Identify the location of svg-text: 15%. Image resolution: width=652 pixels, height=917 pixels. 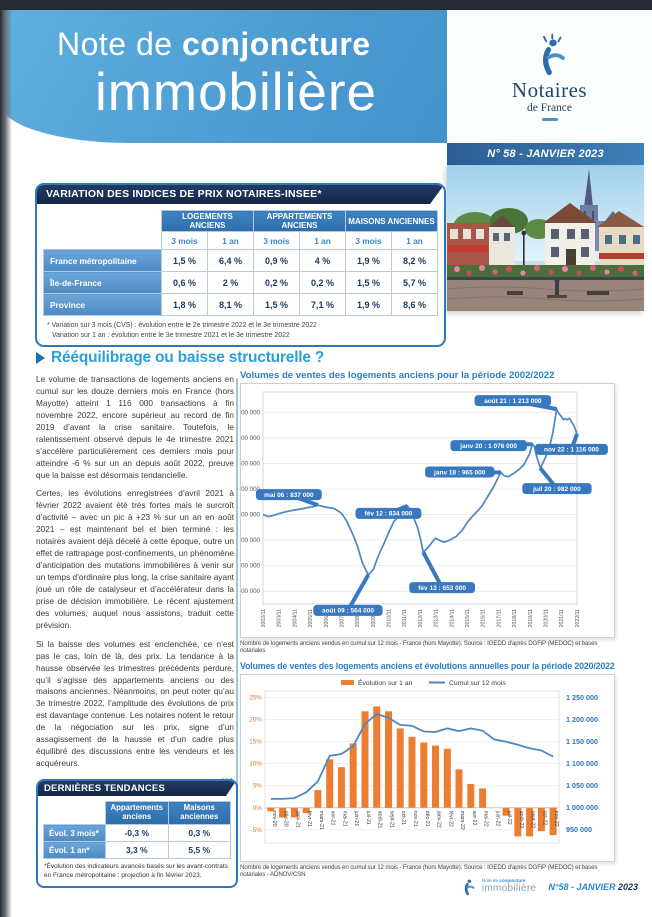
(255, 742).